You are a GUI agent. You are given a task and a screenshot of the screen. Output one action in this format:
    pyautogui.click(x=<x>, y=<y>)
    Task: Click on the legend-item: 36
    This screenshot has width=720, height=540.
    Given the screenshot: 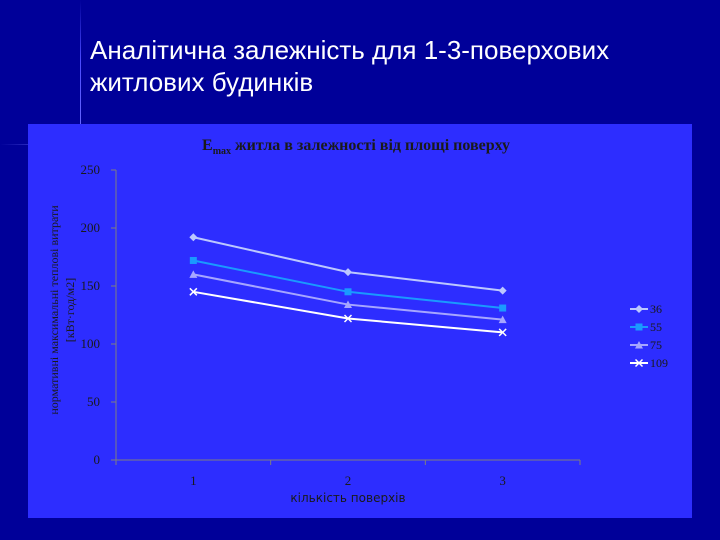 What is the action you would take?
    pyautogui.click(x=646, y=309)
    